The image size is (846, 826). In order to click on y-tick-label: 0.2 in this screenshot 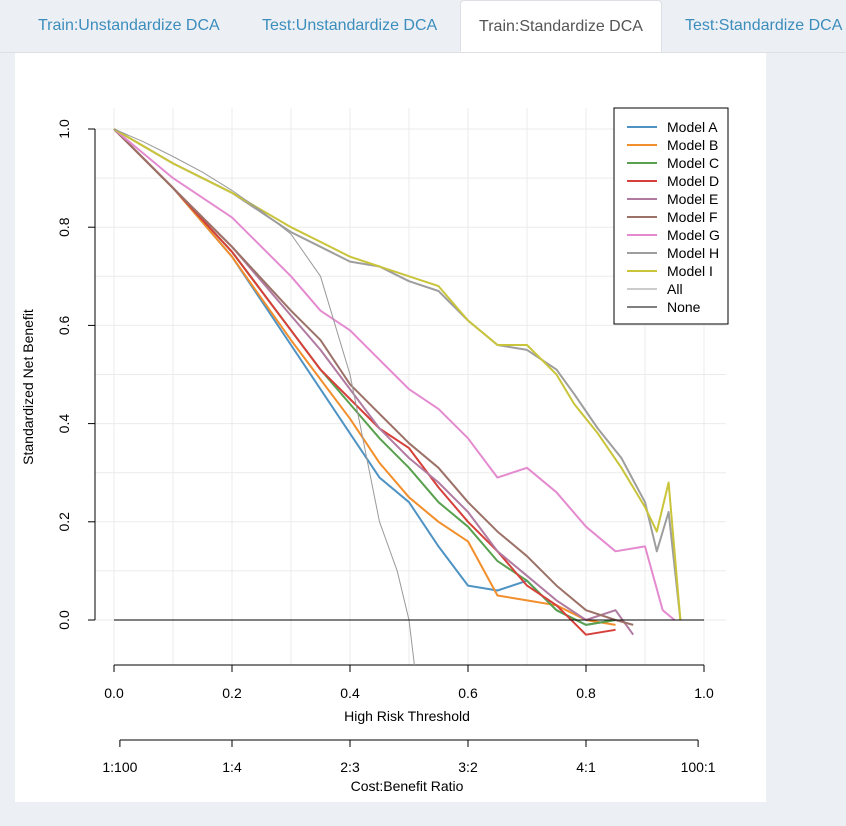, I will do `click(64, 522)`.